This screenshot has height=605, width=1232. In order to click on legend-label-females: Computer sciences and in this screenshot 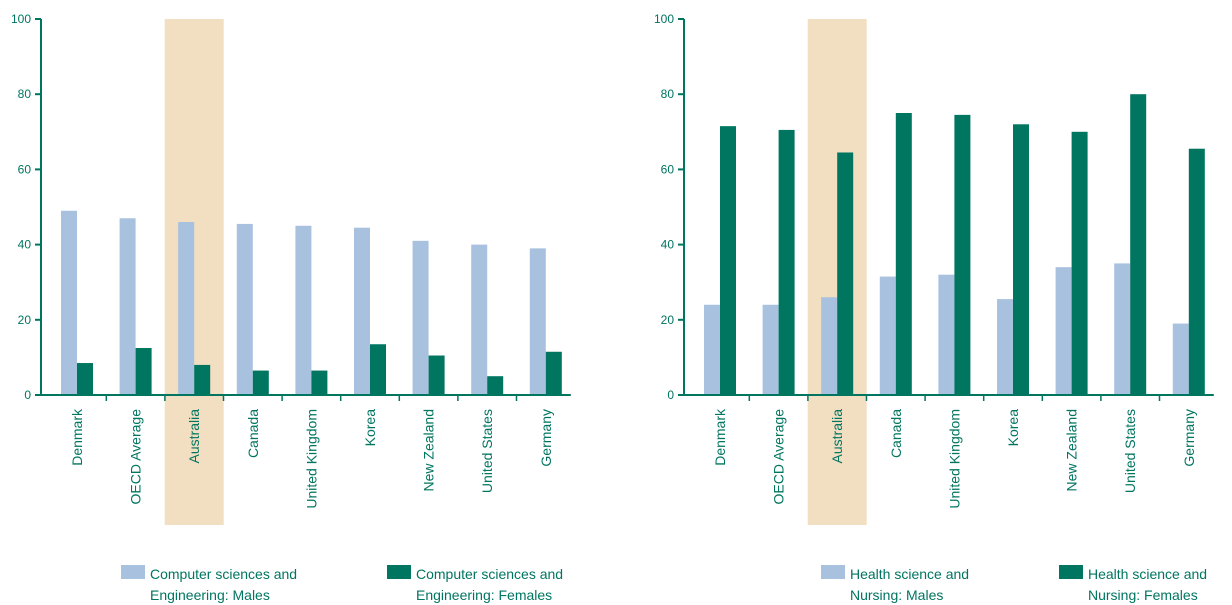, I will do `click(489, 574)`.